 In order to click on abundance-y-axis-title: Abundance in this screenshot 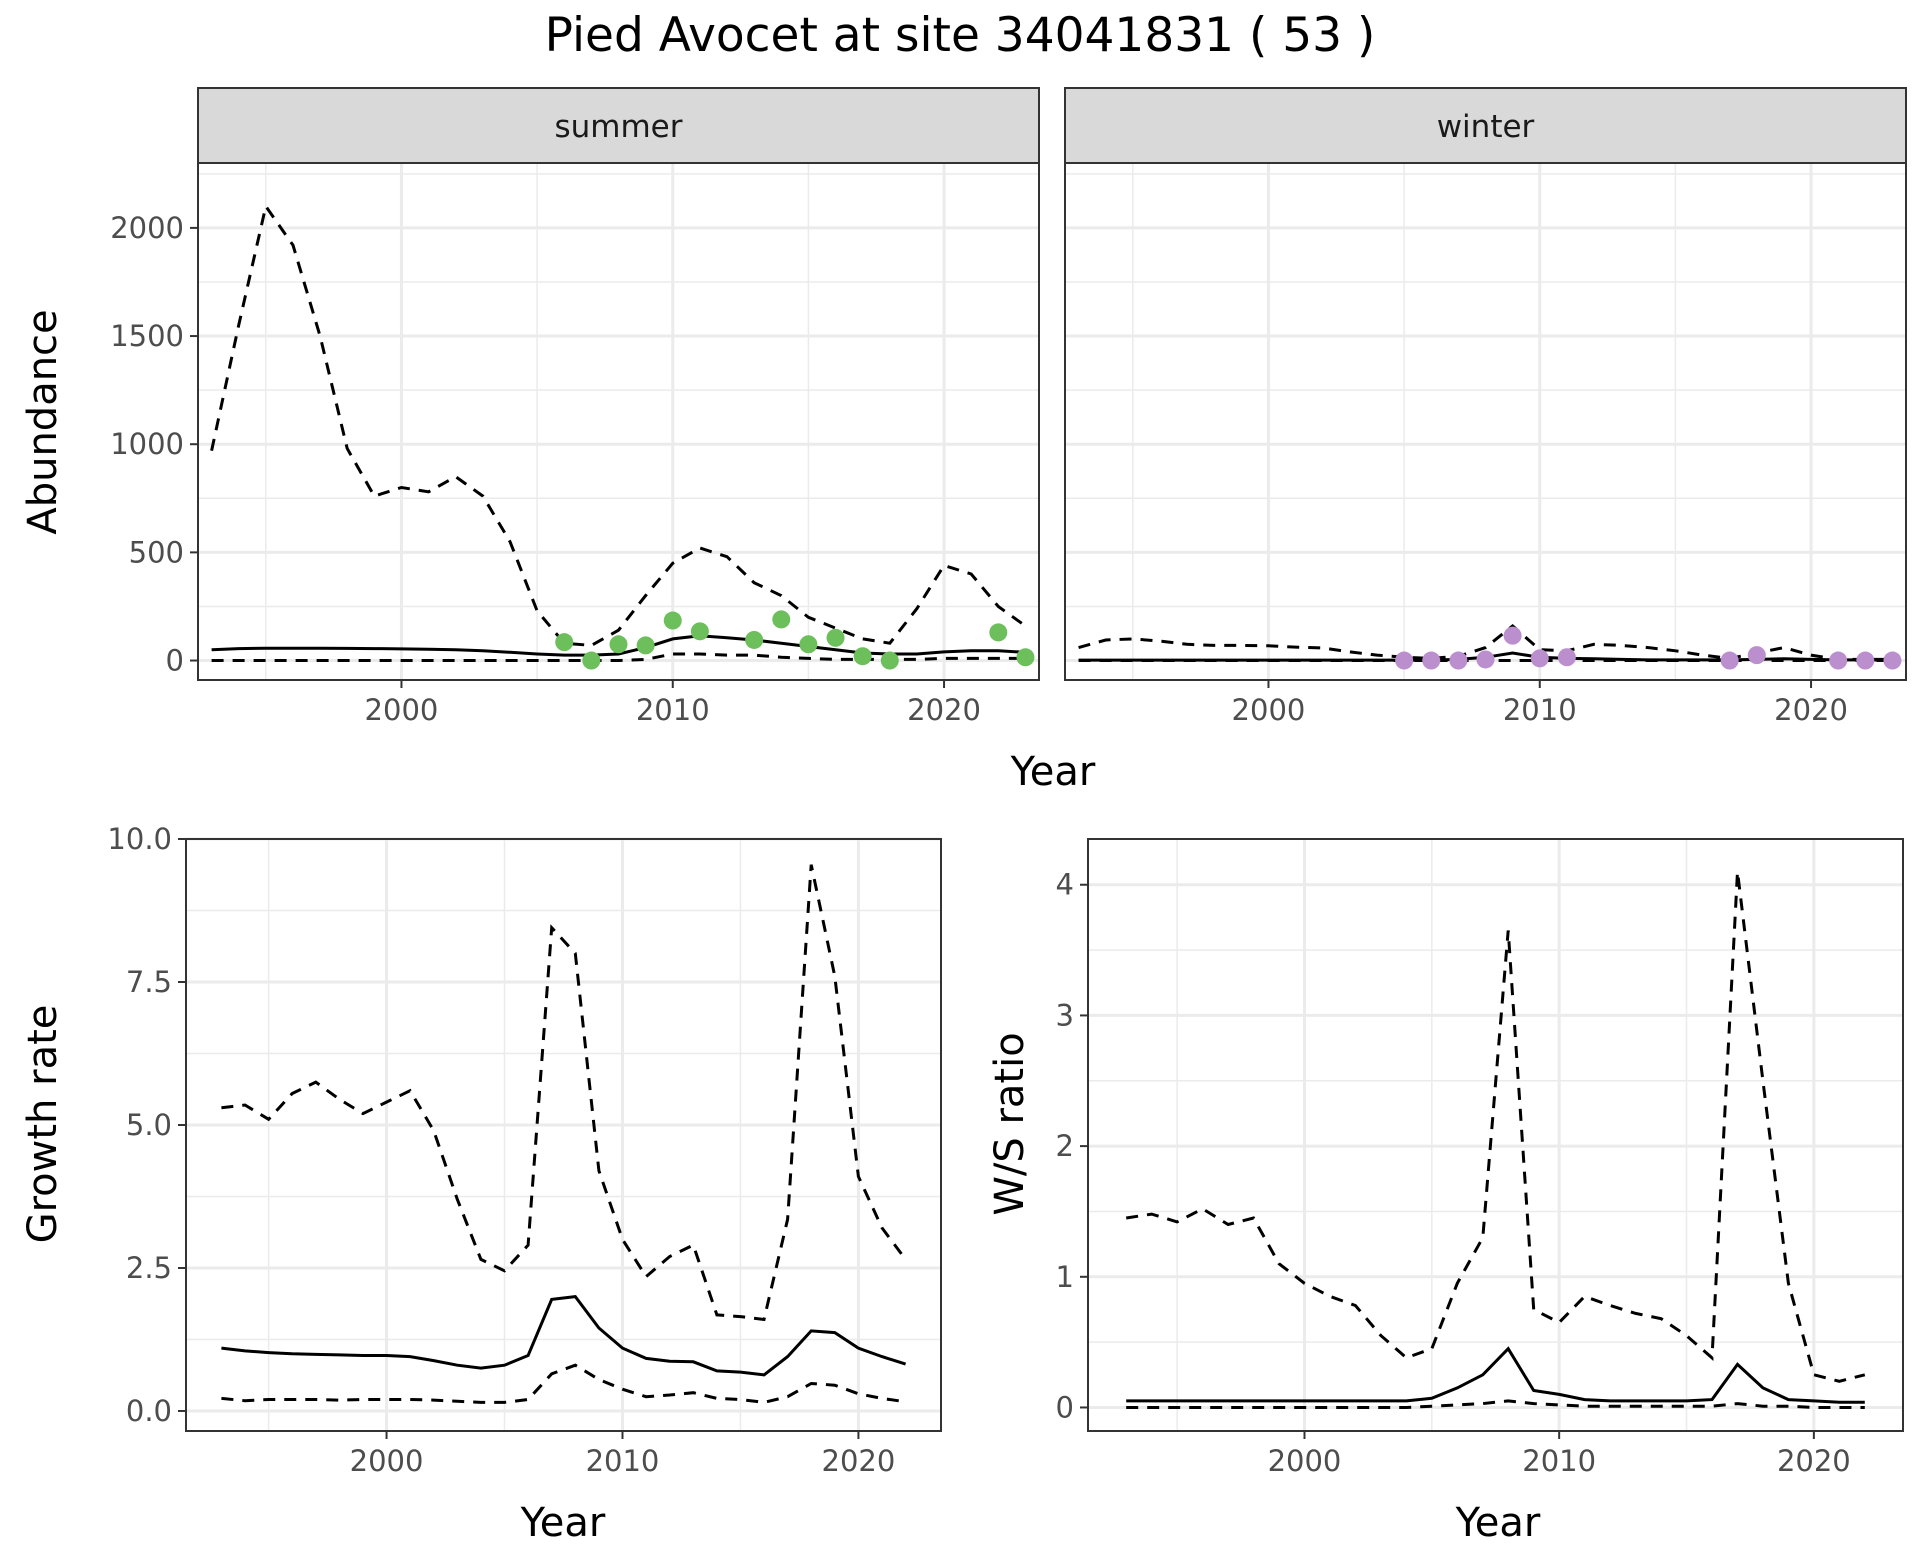, I will do `click(43, 421)`.